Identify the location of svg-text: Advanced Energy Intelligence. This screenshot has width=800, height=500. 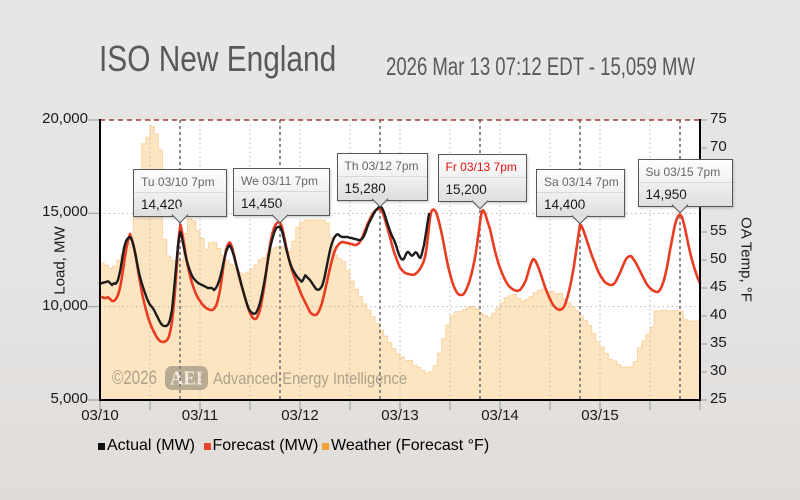
(310, 379).